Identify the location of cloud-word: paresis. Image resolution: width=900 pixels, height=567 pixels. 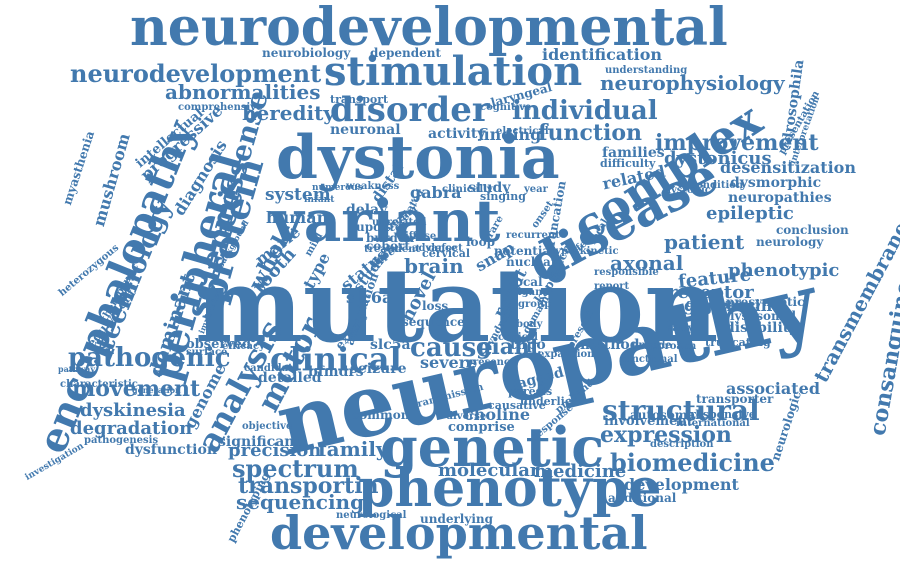
(530, 391).